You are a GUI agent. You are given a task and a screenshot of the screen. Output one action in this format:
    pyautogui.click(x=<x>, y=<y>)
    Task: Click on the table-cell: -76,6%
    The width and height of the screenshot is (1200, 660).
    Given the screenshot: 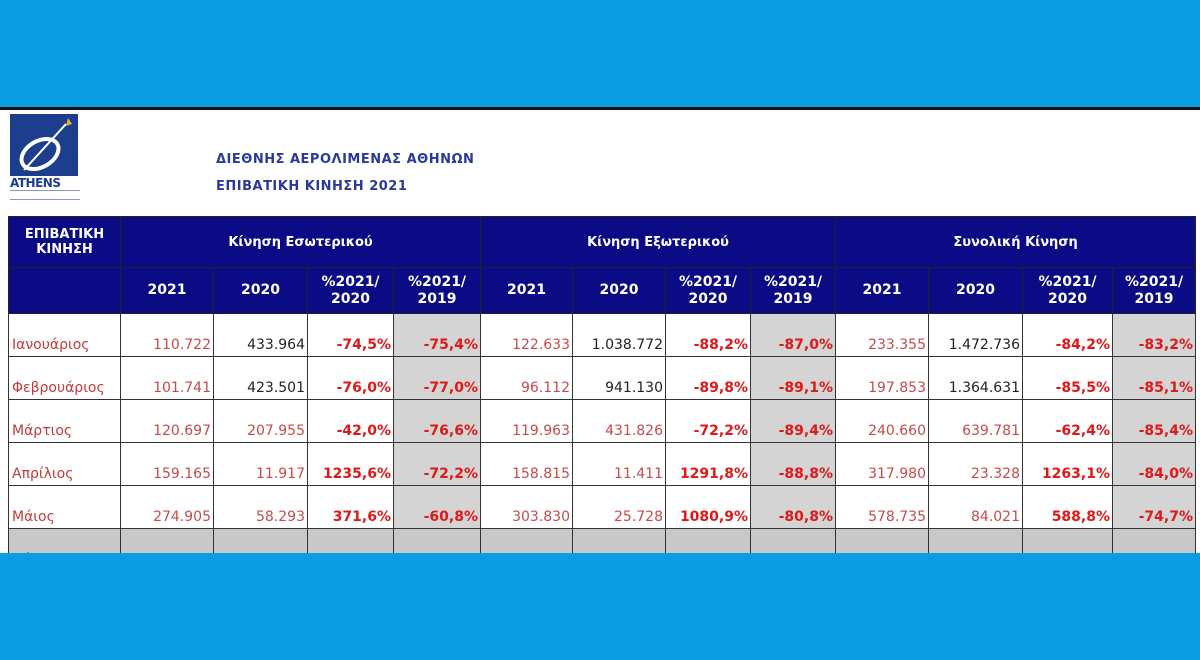 What is the action you would take?
    pyautogui.click(x=437, y=421)
    